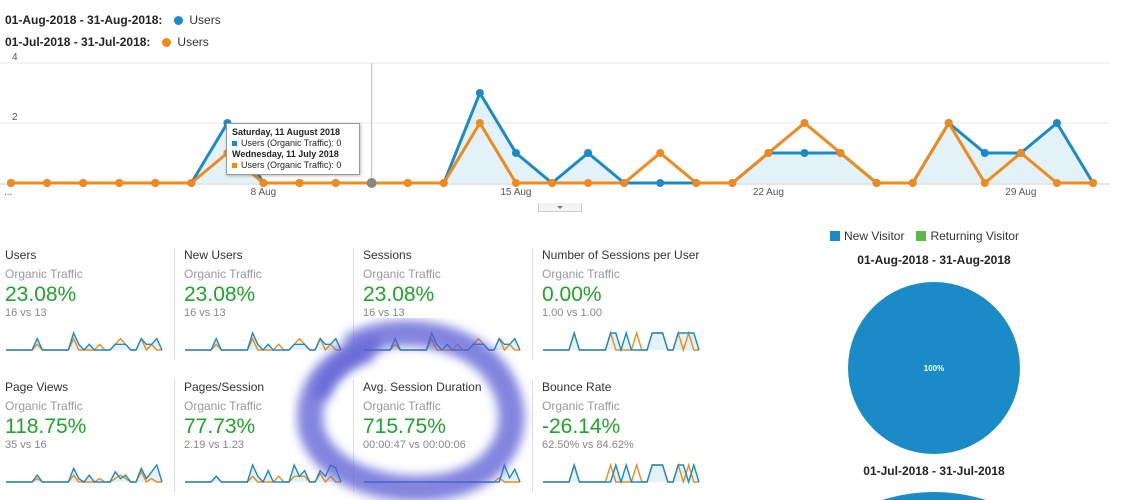 The image size is (1132, 500). I want to click on pie-slice-new-visitor-previous, so click(934, 496).